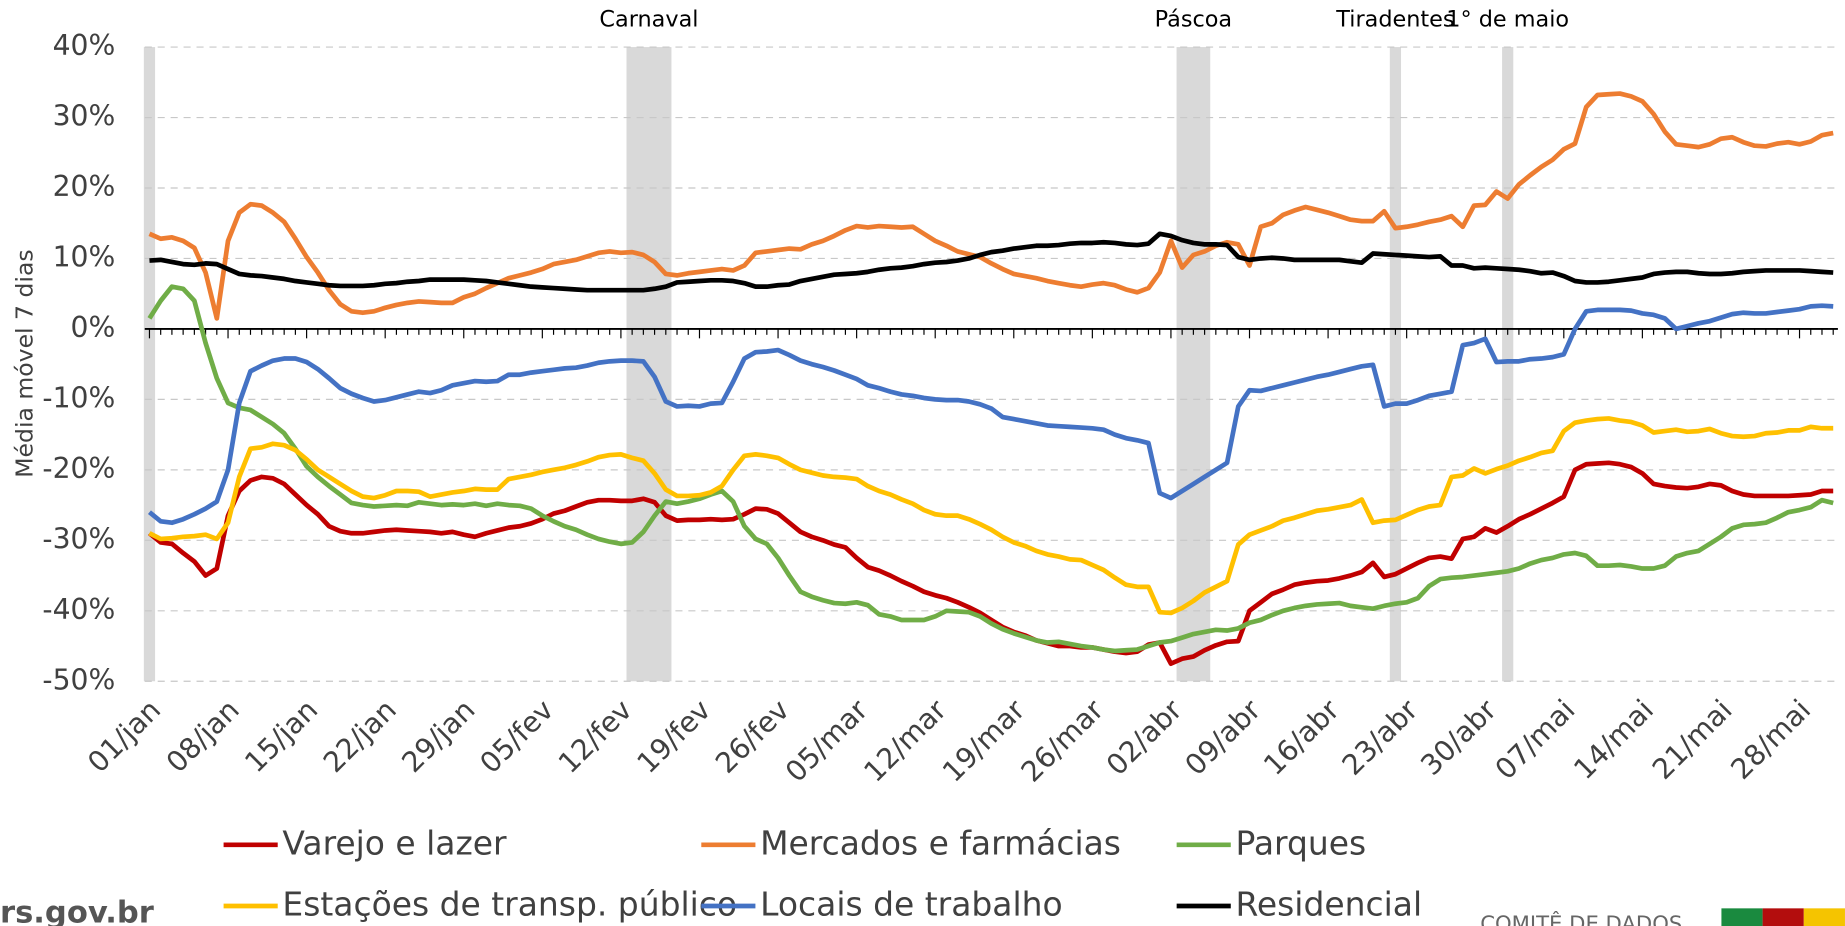 The height and width of the screenshot is (926, 1845). Describe the element at coordinates (1144, 737) in the screenshot. I see `x-tick-label: 02/abr` at that location.